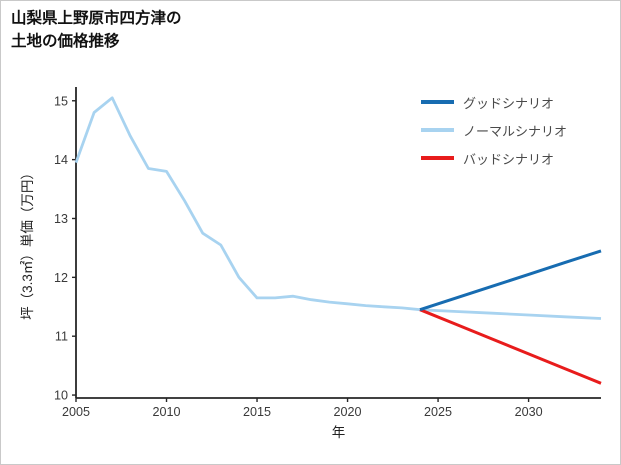 The width and height of the screenshot is (621, 465). Describe the element at coordinates (65, 42) in the screenshot. I see `chart-title-line2: 土地の価格推移` at that location.